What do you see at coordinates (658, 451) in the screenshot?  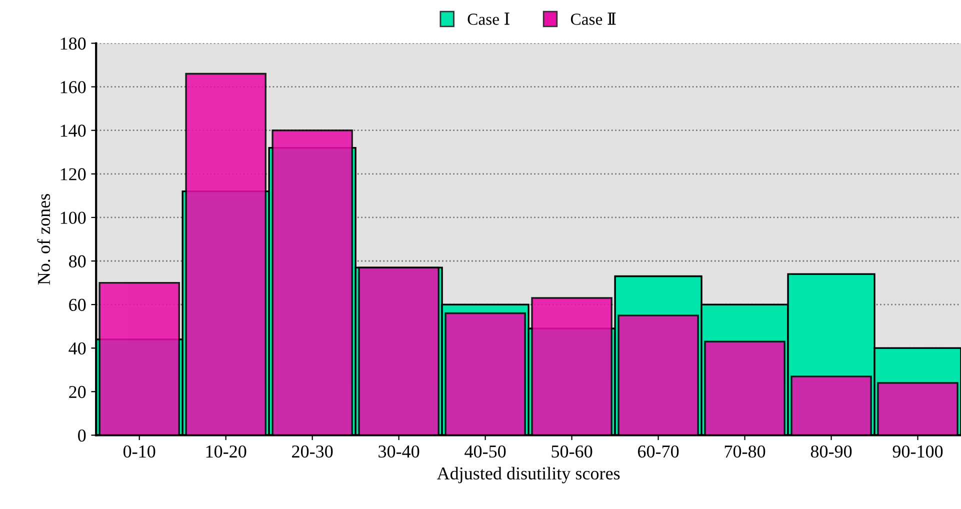 I see `x-tick-label: 60-70` at bounding box center [658, 451].